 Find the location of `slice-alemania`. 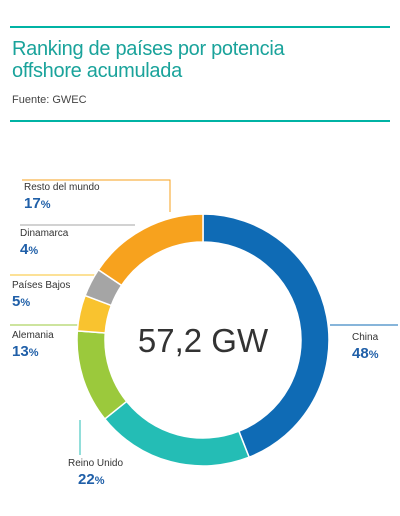

slice-alemania is located at coordinates (102, 375).